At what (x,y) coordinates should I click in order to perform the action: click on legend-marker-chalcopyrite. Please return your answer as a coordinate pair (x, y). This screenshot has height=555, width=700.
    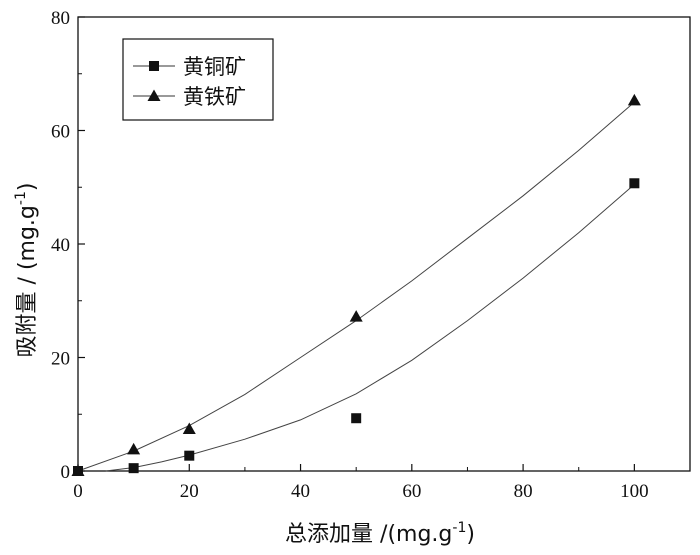
    Looking at the image, I should click on (154, 66).